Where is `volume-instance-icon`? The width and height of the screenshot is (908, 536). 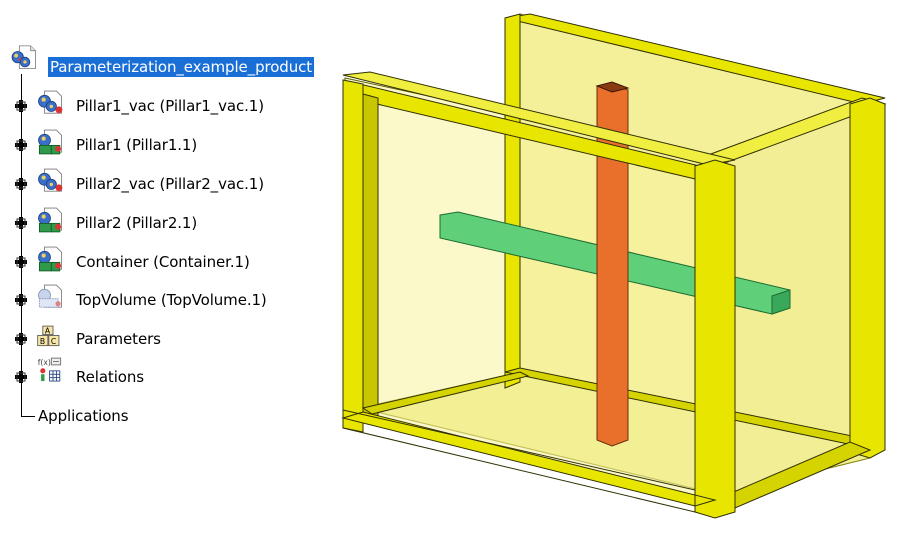
volume-instance-icon is located at coordinates (50, 296).